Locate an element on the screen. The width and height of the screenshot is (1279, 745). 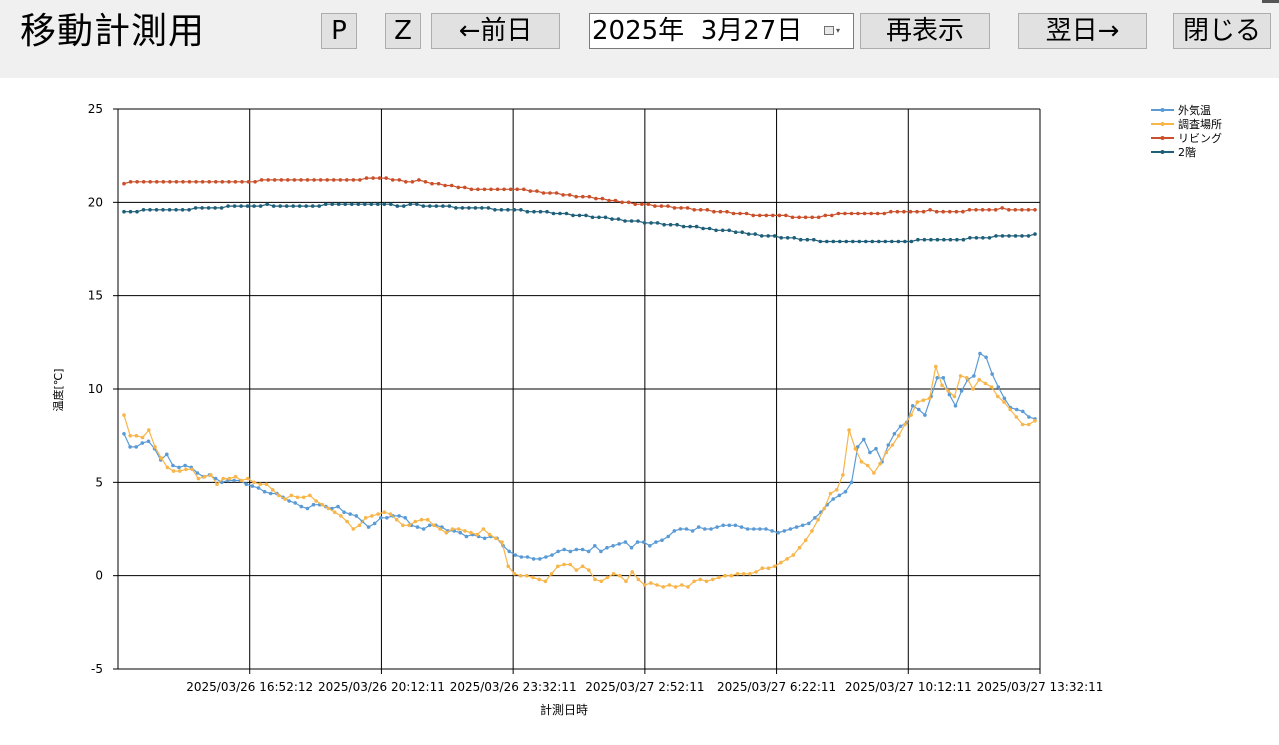
date-picker: 2025年 3月27日 ▾ is located at coordinates (721, 31).